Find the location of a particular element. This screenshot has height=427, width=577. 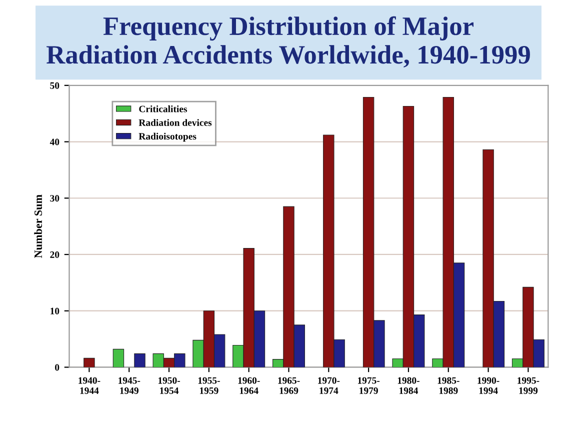

x-tick-label: 1950- 1954 is located at coordinates (169, 385).